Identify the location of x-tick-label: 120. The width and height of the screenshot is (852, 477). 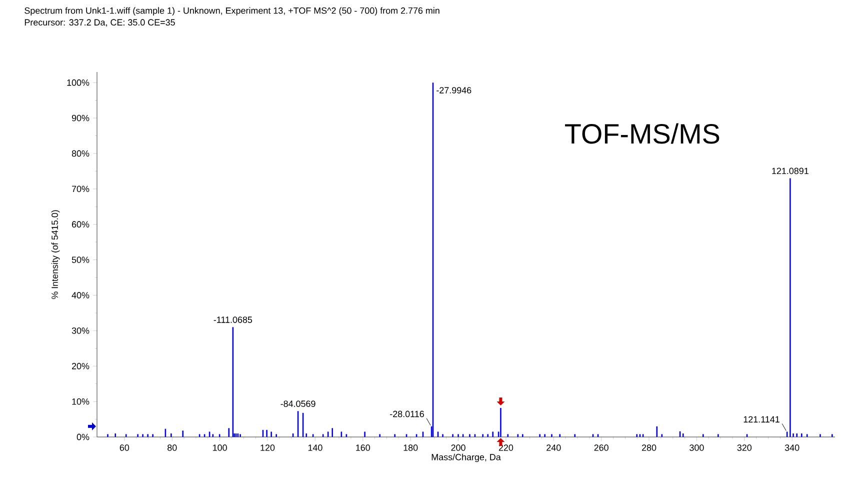
(267, 447).